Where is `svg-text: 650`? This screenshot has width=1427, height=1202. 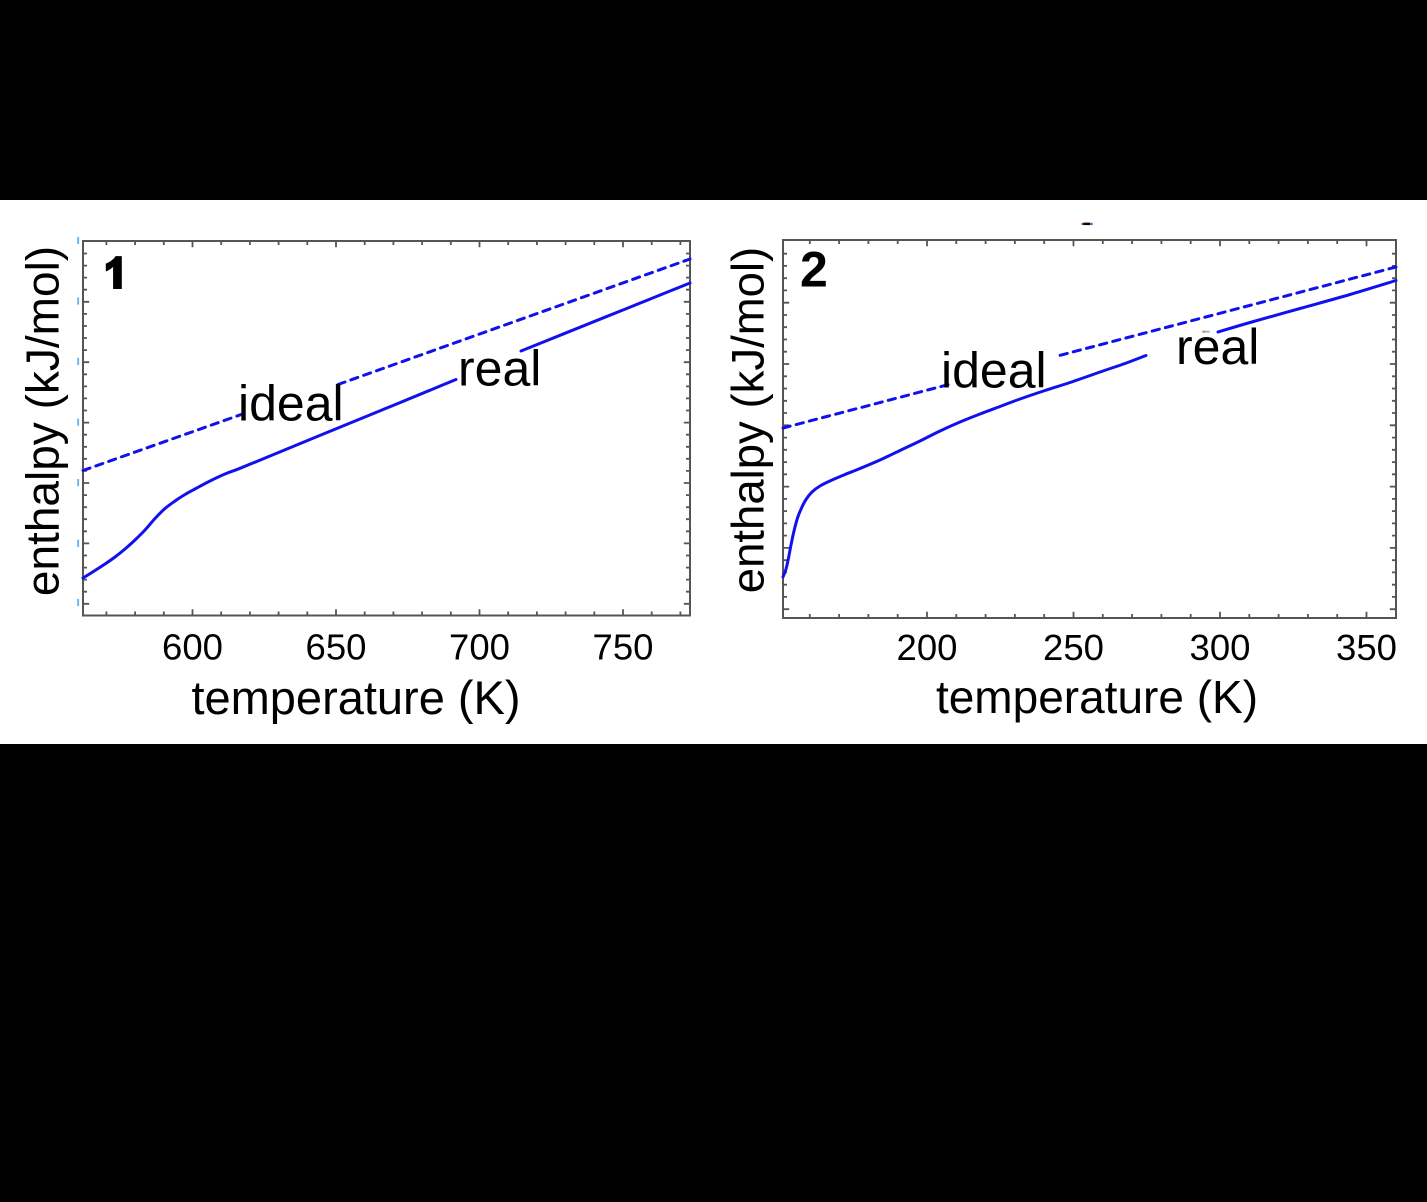 svg-text: 650 is located at coordinates (336, 647).